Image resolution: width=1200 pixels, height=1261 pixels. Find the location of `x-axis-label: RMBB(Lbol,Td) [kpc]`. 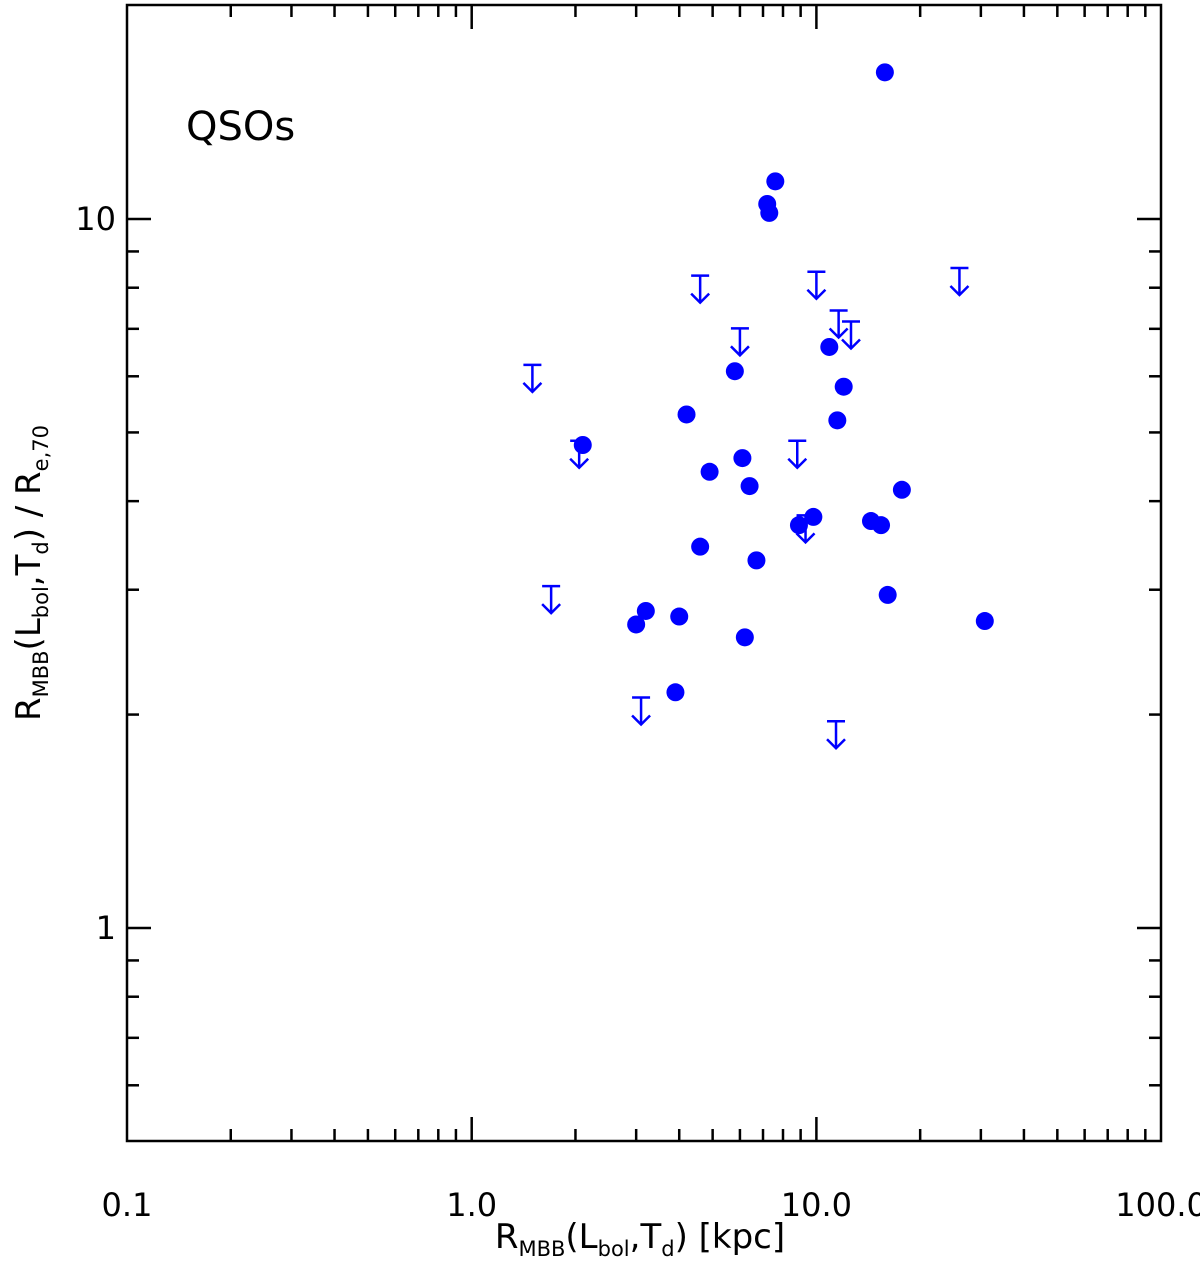

x-axis-label: RMBB(Lbol,Td) [kpc] is located at coordinates (640, 1239).